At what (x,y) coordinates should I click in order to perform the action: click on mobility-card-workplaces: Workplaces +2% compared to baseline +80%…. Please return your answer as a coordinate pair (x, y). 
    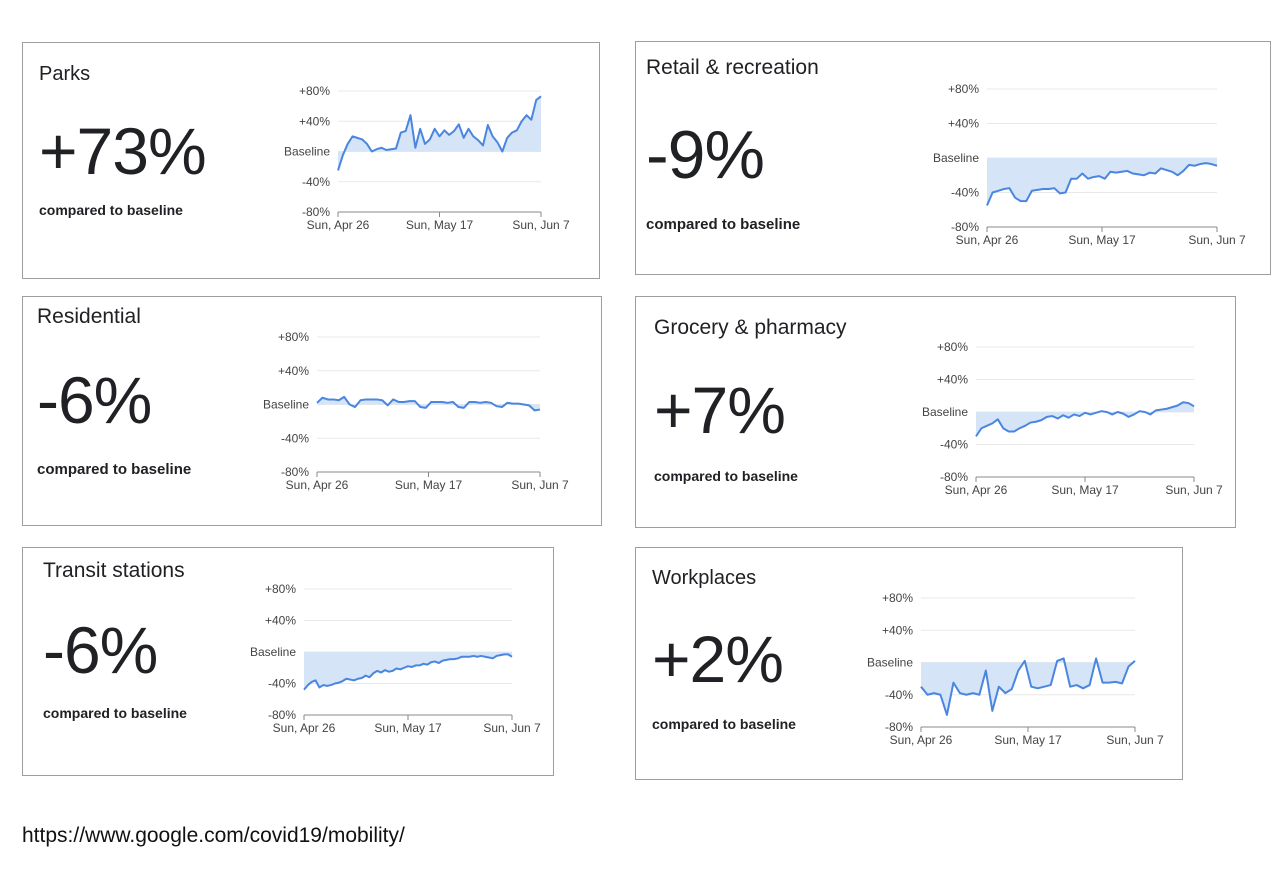
    Looking at the image, I should click on (909, 663).